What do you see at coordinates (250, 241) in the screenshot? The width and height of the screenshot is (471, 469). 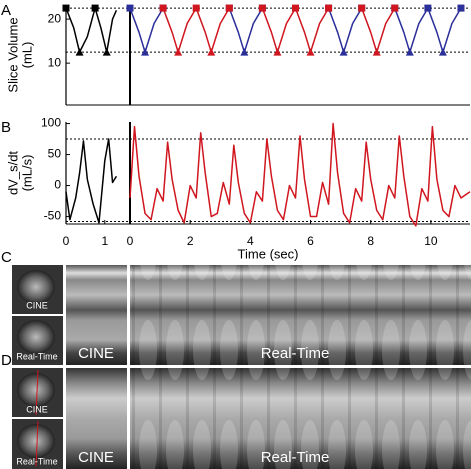 I see `x-tick-label: 4` at bounding box center [250, 241].